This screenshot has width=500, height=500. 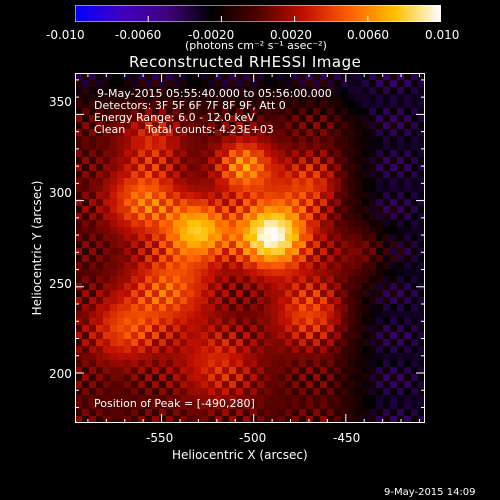 I want to click on timestamp: 9-May-2015 14:09, so click(x=430, y=492).